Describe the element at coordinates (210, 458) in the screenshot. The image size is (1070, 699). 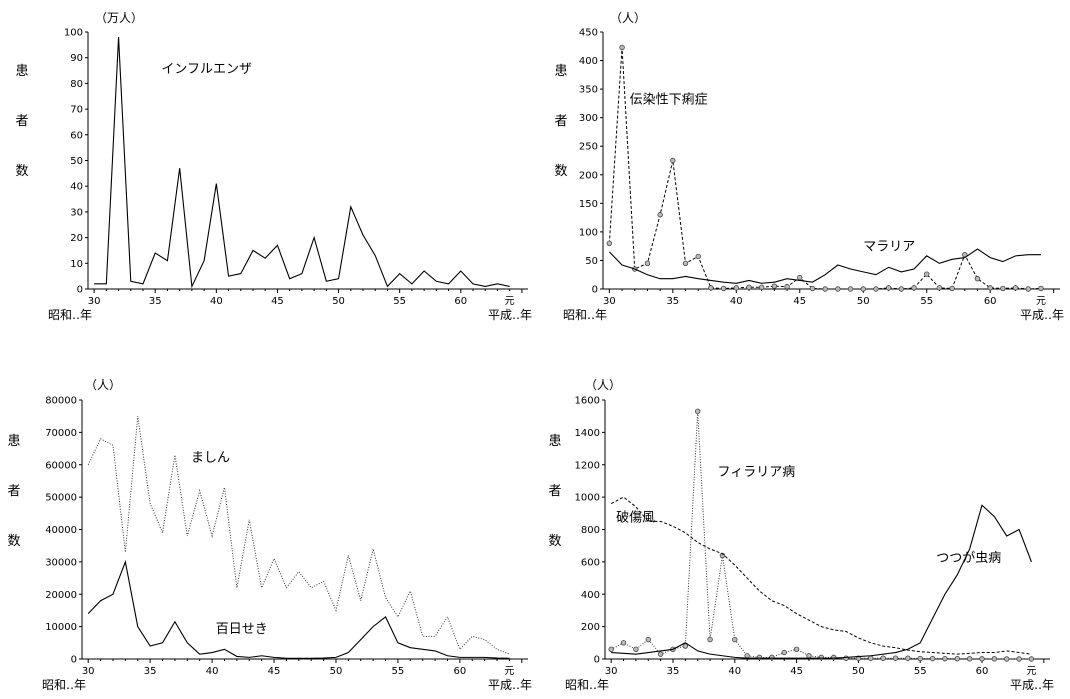
I see `series-label: ましん` at that location.